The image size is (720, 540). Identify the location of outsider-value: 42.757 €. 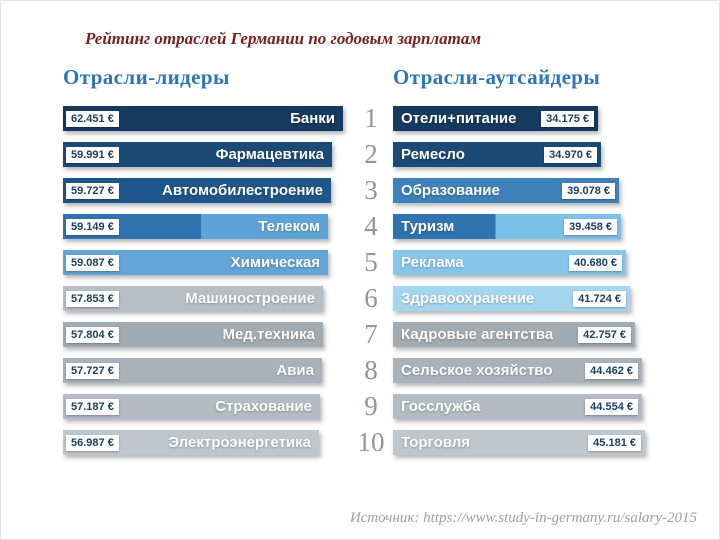
(604, 334).